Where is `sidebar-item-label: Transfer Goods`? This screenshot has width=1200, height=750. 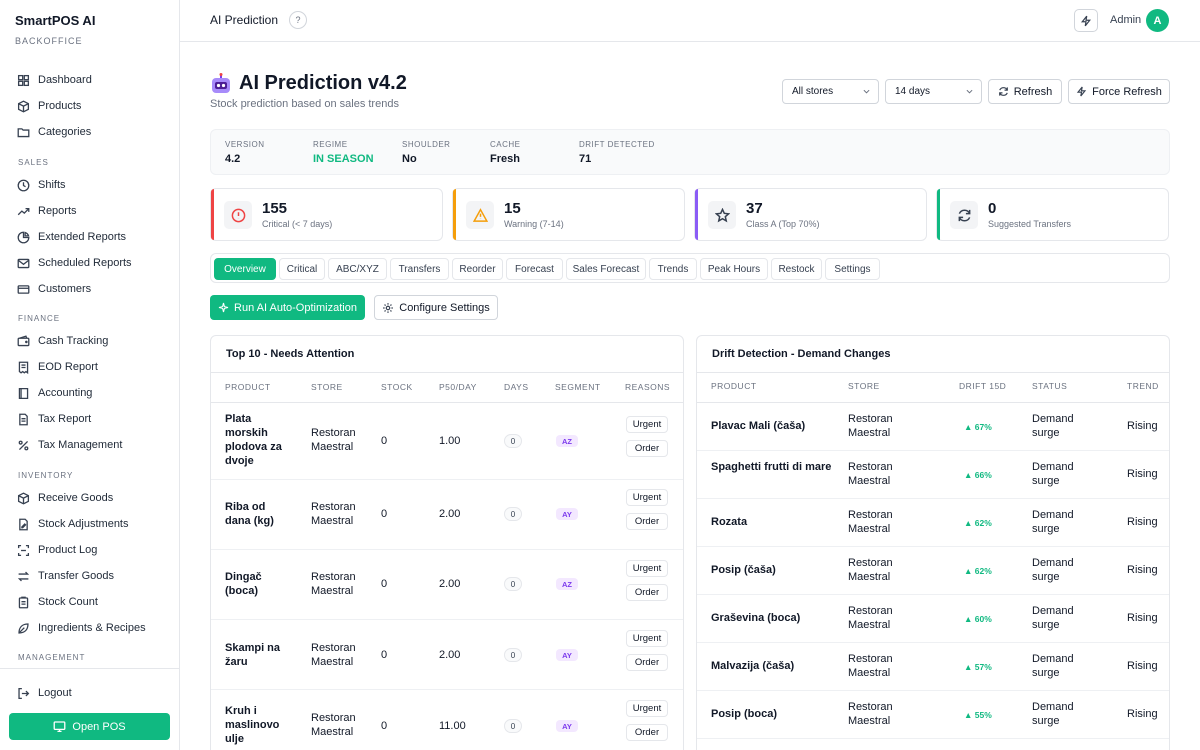
sidebar-item-label: Transfer Goods is located at coordinates (76, 576).